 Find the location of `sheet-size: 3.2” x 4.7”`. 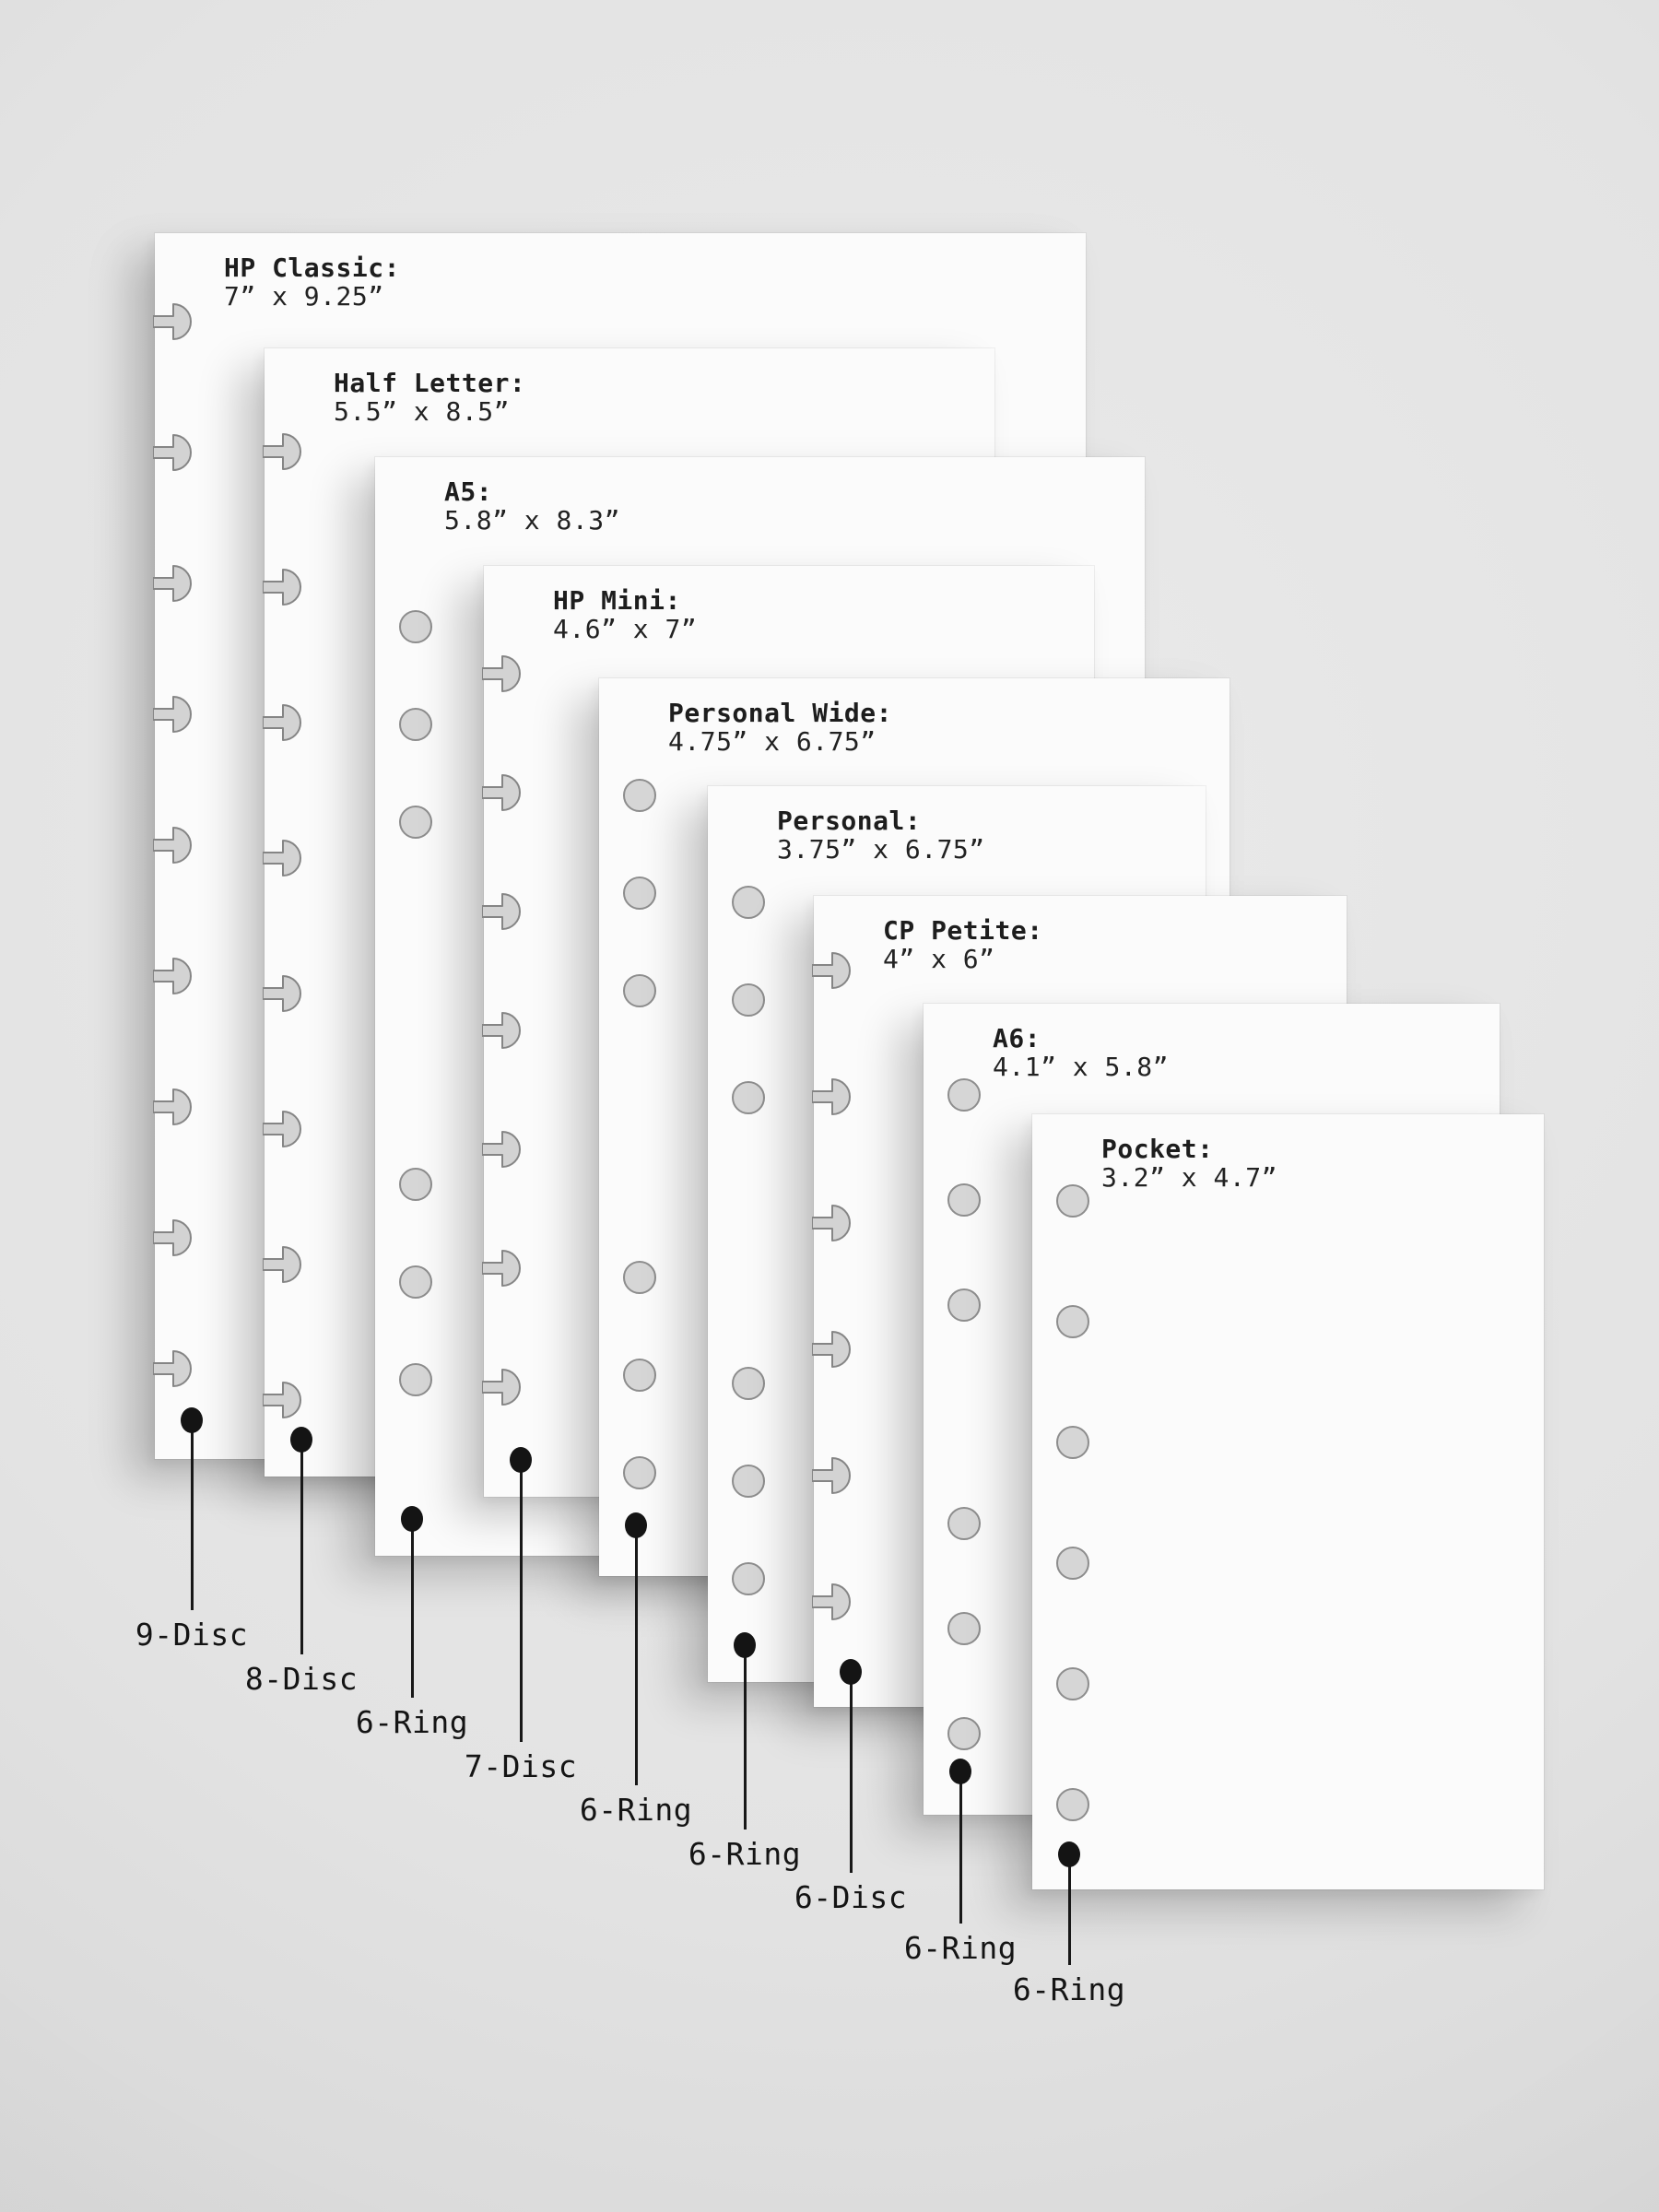

sheet-size: 3.2” x 4.7” is located at coordinates (1189, 1177).